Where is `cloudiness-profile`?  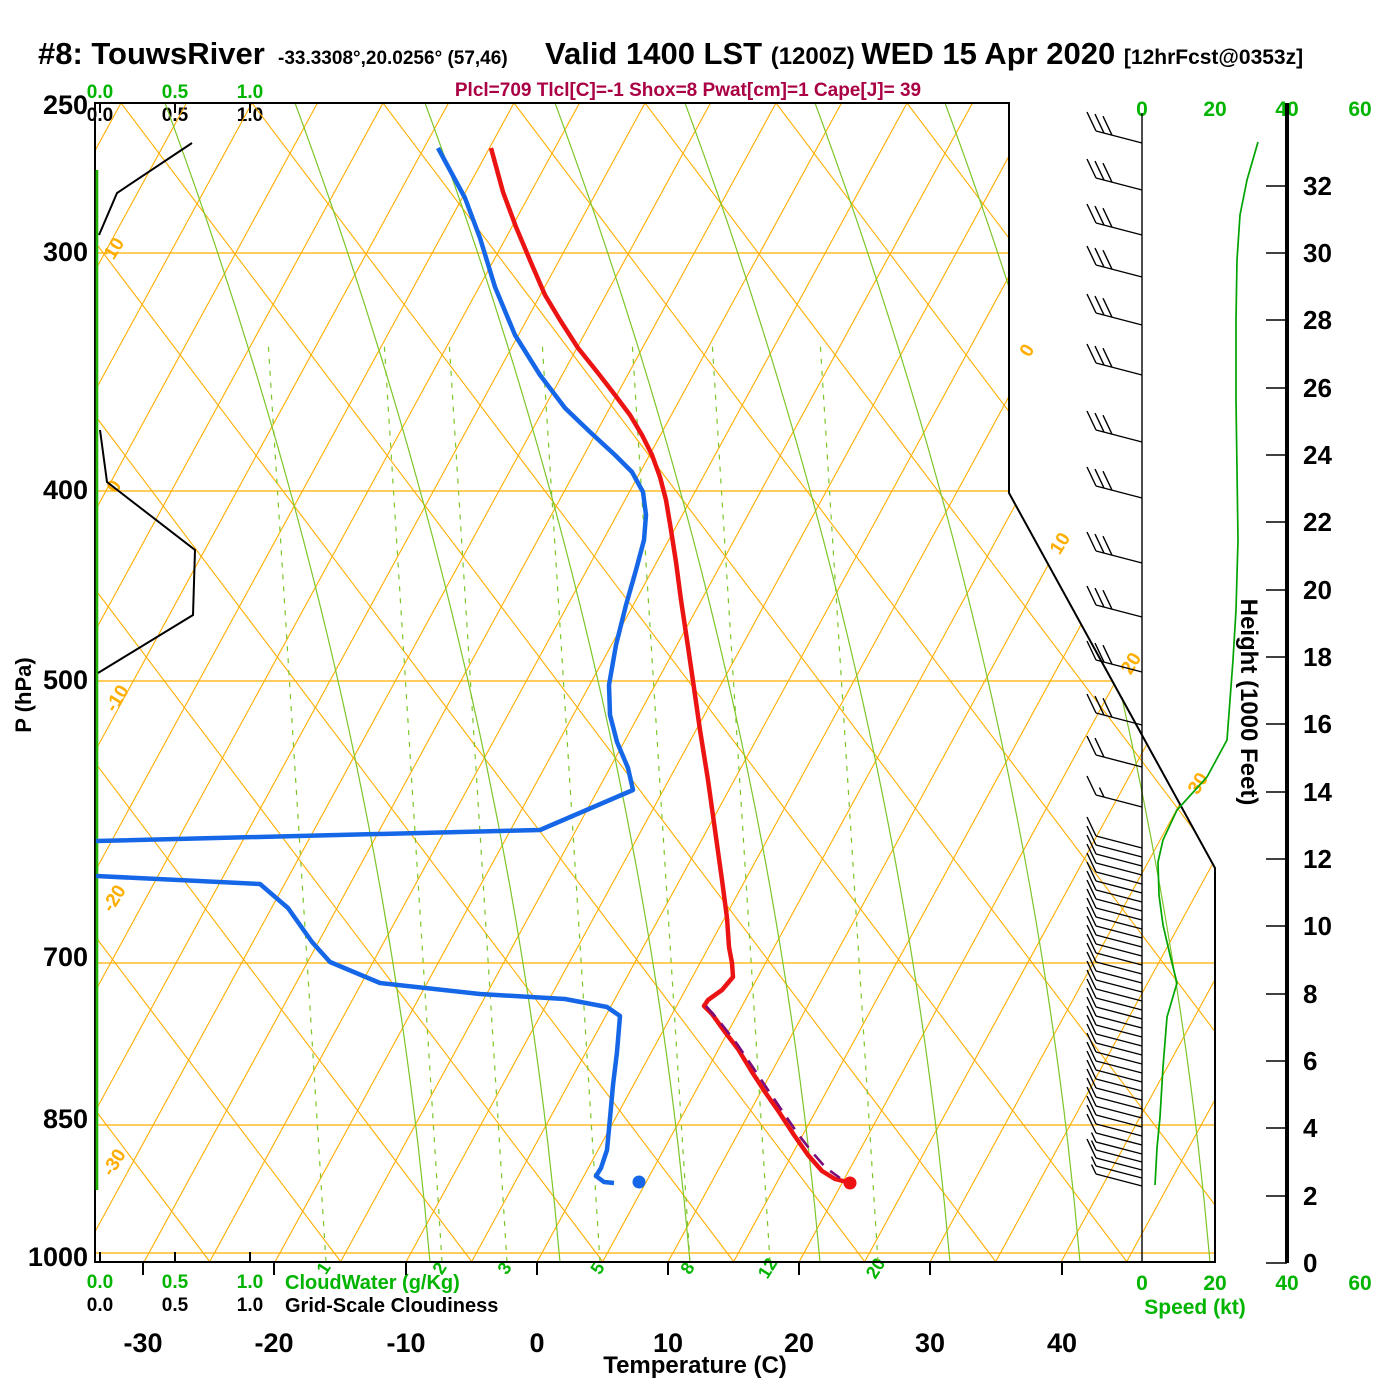 cloudiness-profile is located at coordinates (145, 189).